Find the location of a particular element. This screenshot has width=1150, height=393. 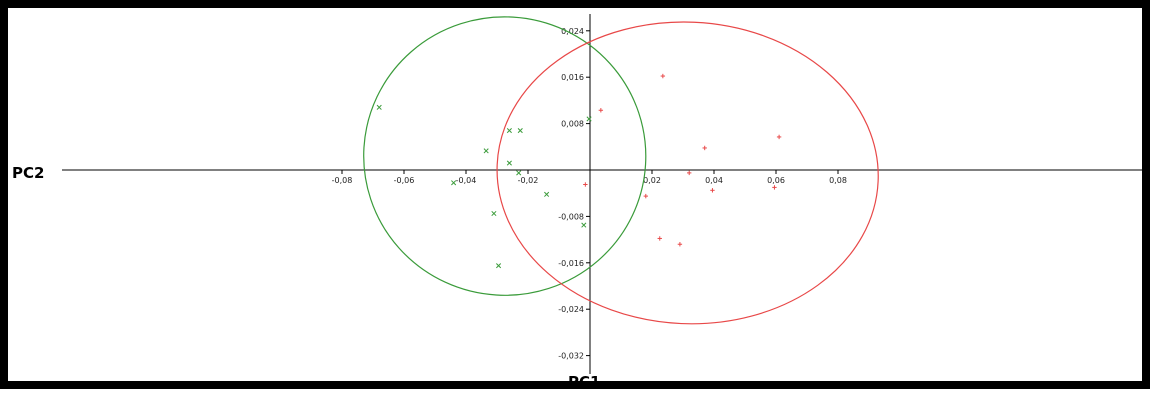

y-tick-label: 0,008 is located at coordinates (572, 124).